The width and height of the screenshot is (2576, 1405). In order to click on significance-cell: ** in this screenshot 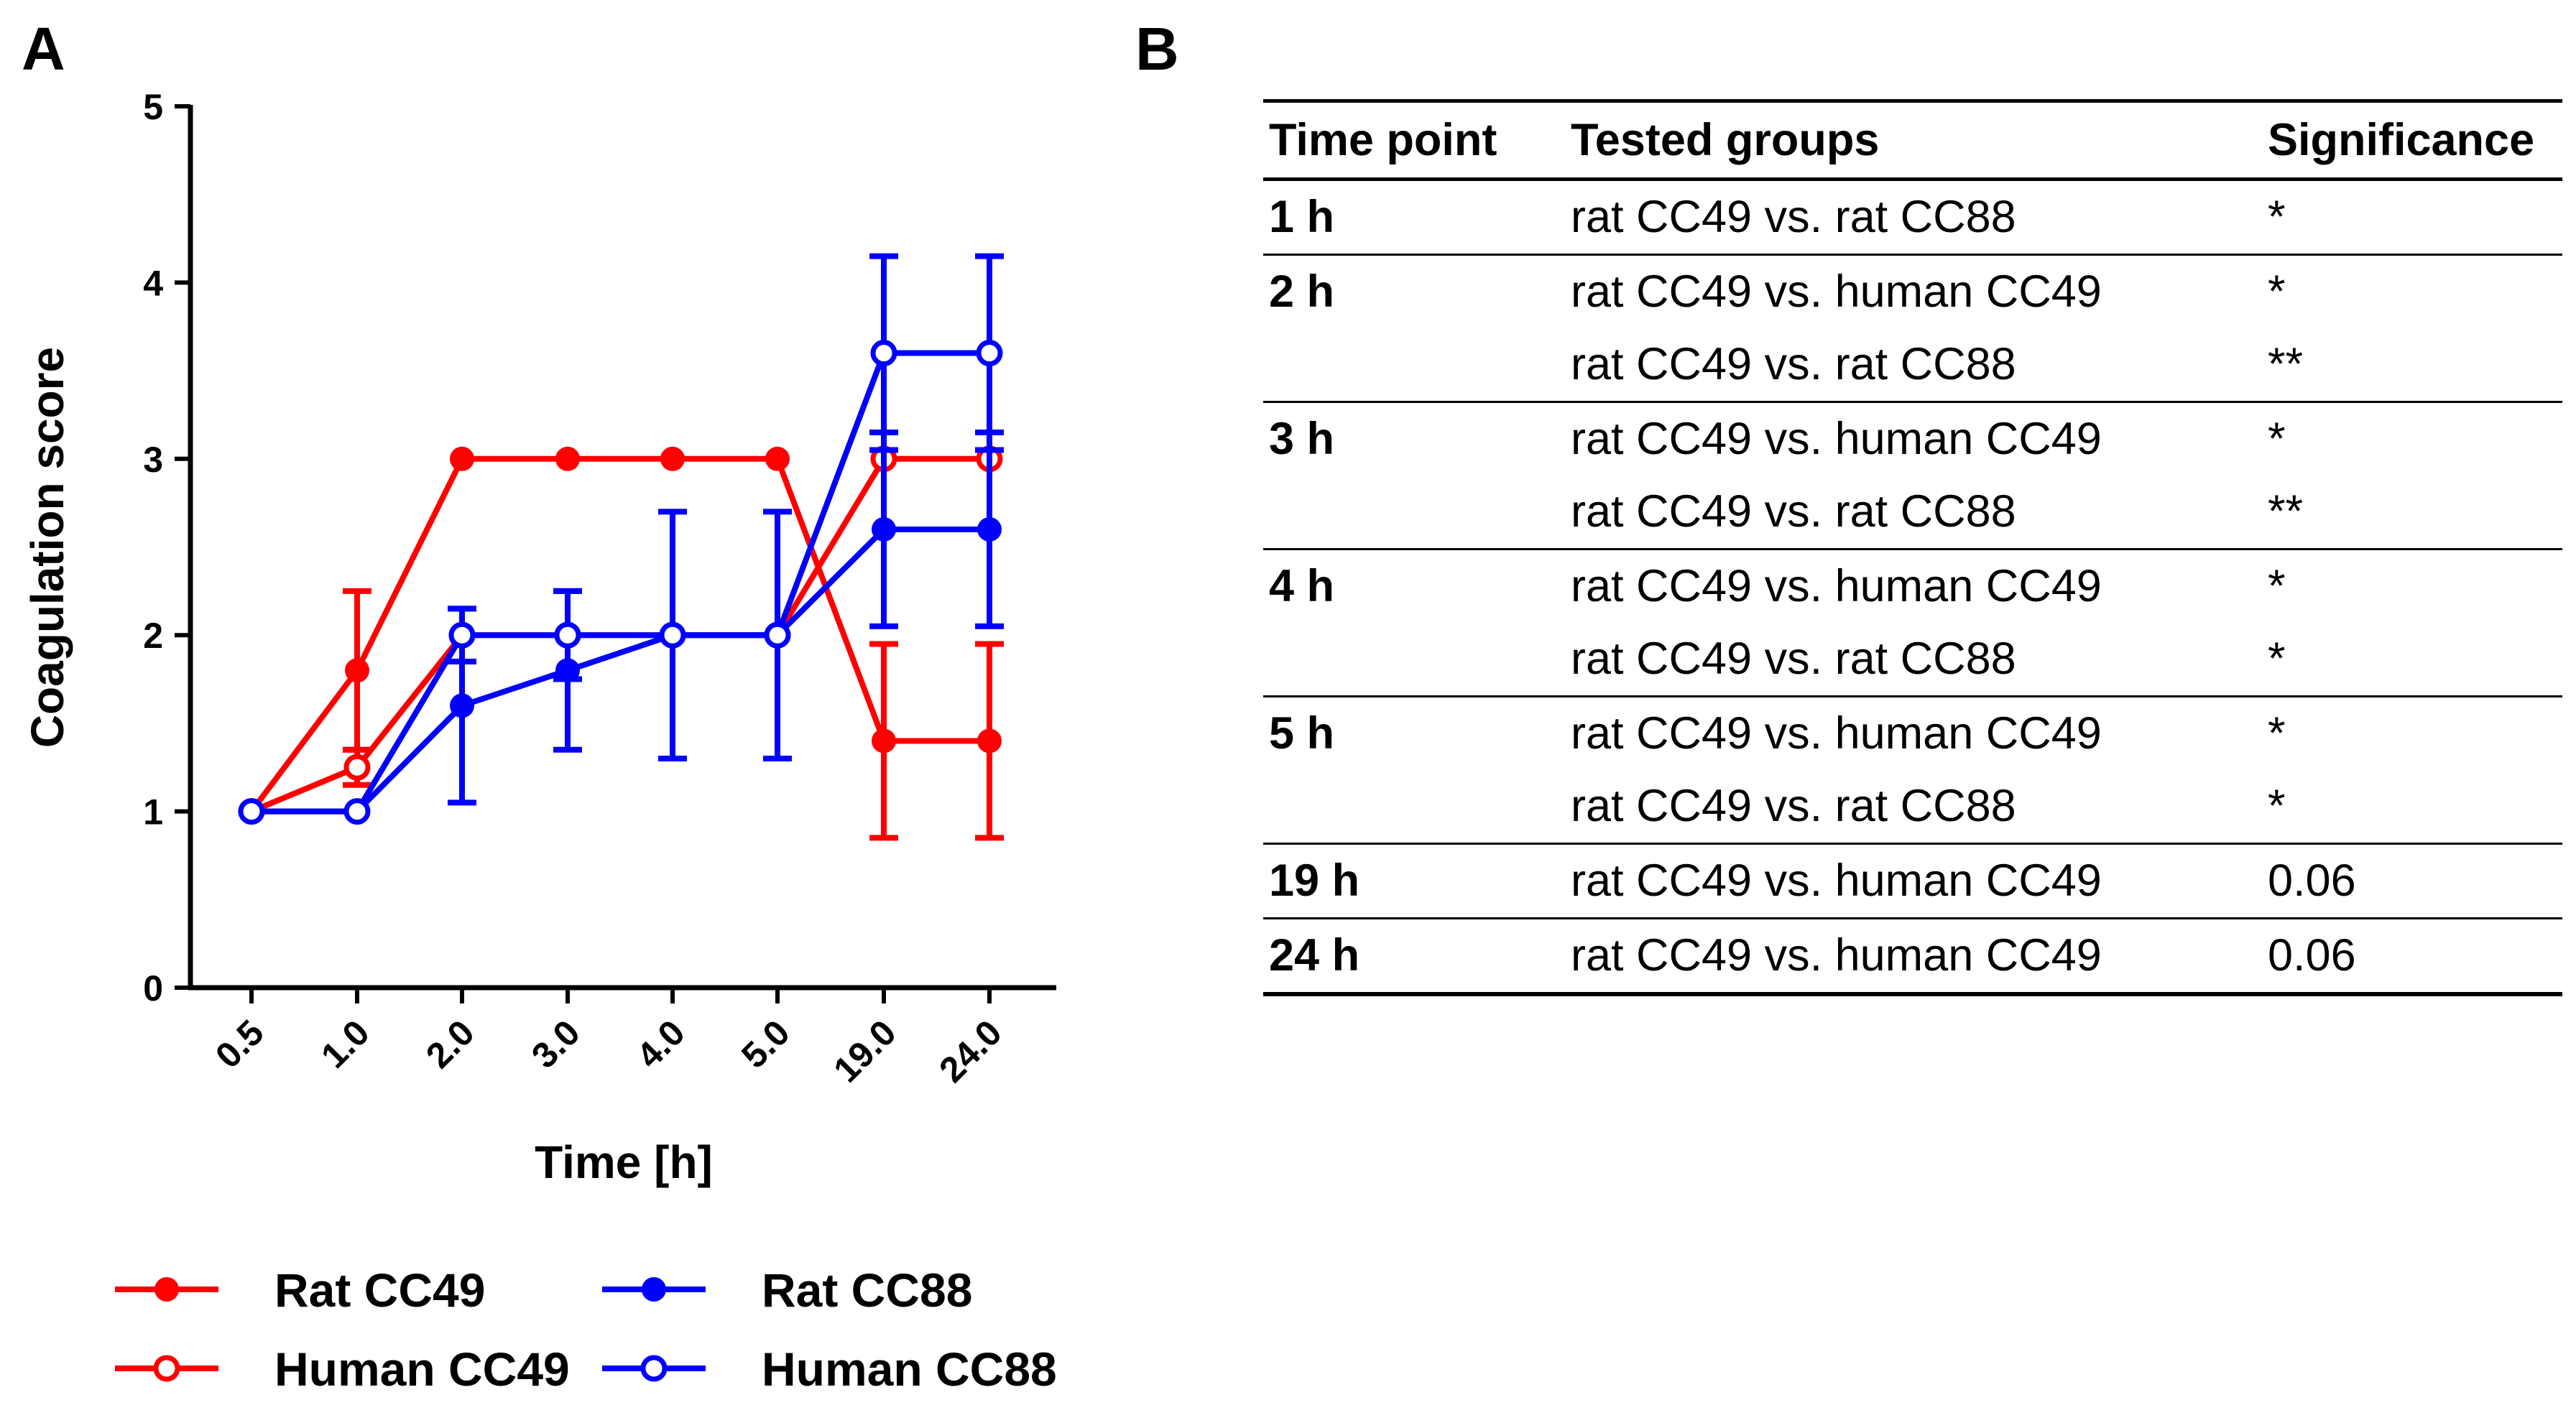, I will do `click(2286, 364)`.